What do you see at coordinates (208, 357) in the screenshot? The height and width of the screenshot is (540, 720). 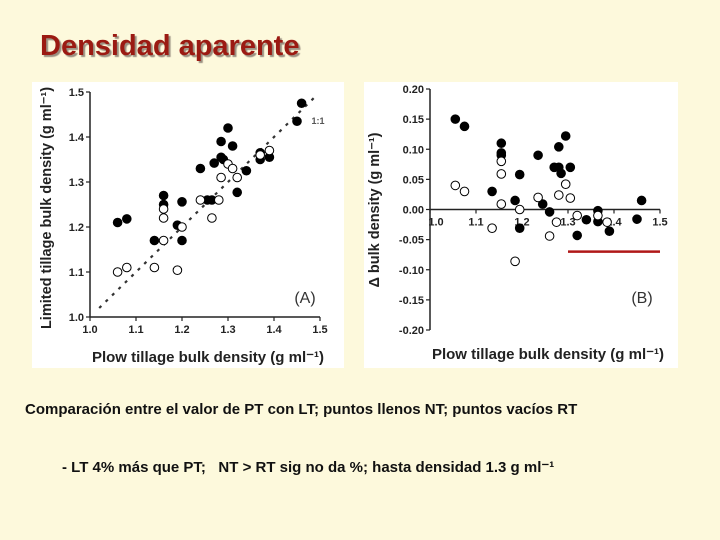 I see `chart-a-xlabel: Plow tillage bulk density (g ml⁻¹)` at bounding box center [208, 357].